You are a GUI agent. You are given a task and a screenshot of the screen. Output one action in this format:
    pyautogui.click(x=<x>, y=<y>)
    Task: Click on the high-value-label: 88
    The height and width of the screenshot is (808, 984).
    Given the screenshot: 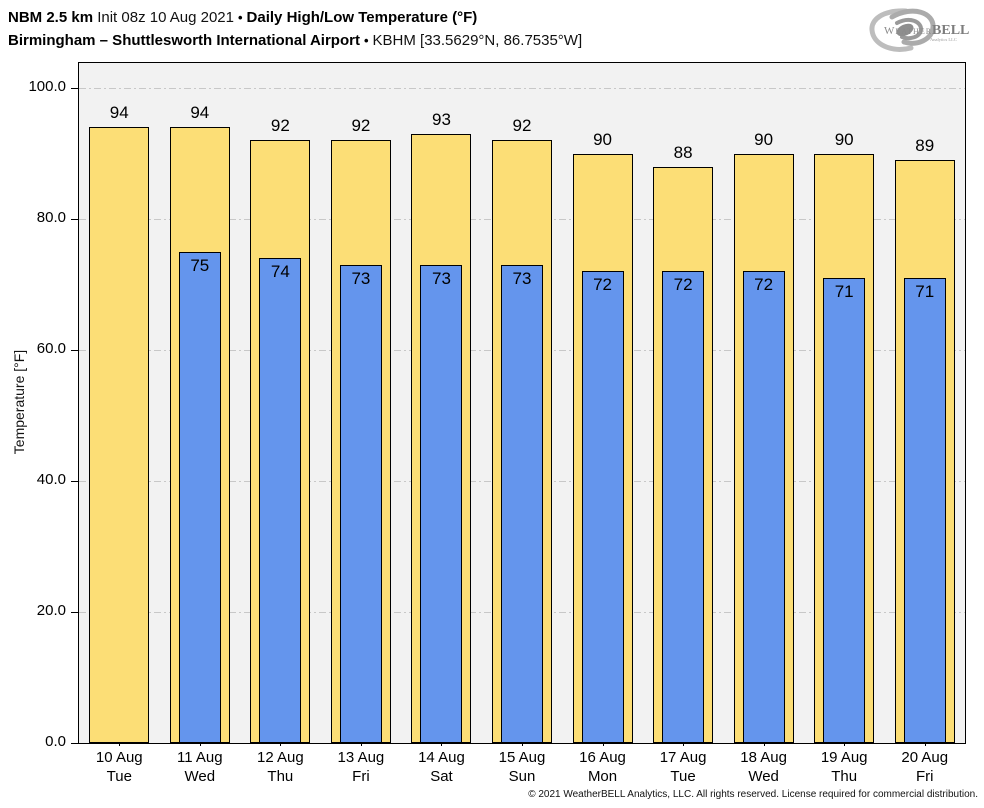 What is the action you would take?
    pyautogui.click(x=683, y=152)
    